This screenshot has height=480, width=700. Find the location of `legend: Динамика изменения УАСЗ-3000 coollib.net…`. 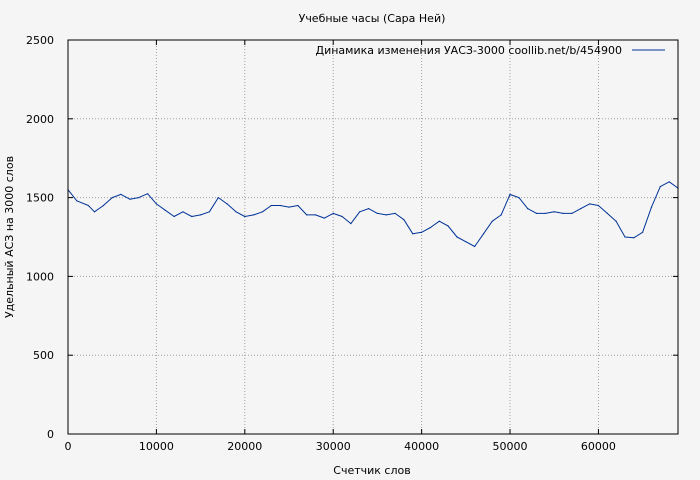

legend: Динамика изменения УАСЗ-3000 coollib.net… is located at coordinates (490, 50).